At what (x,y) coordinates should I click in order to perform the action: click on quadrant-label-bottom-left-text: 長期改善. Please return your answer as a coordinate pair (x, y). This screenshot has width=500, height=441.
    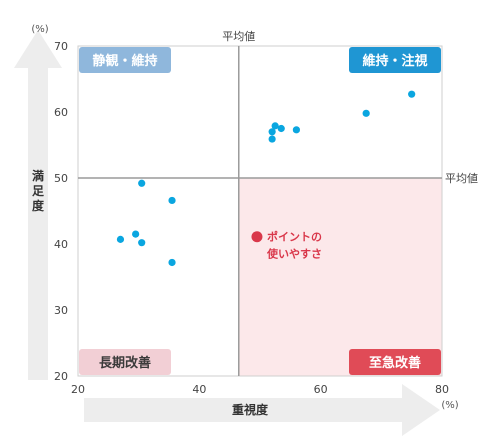
    Looking at the image, I should click on (125, 363).